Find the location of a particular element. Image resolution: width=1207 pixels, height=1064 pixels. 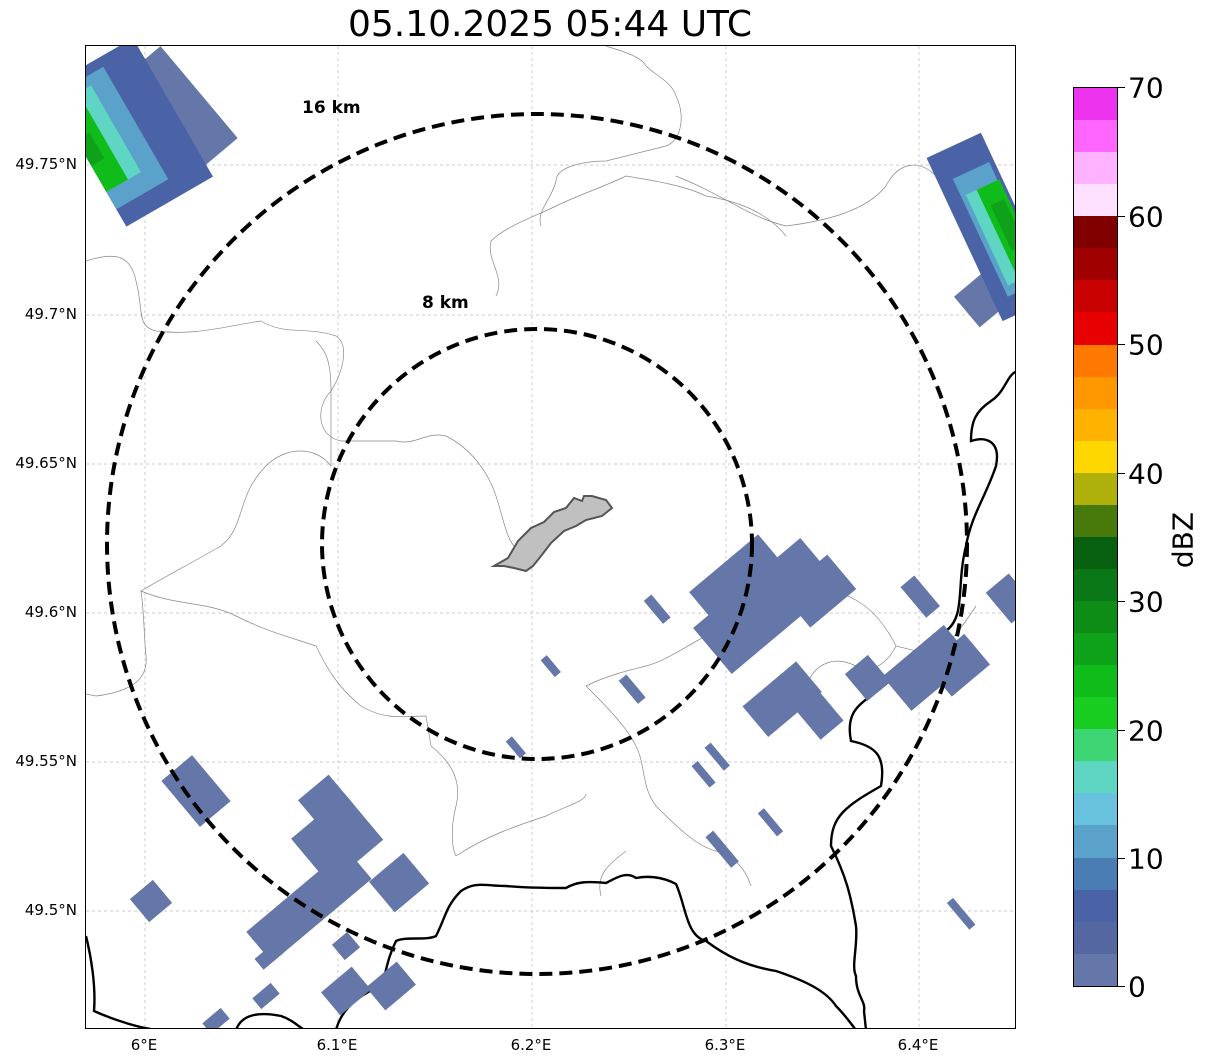

colorbar-label: 0 is located at coordinates (1137, 987).